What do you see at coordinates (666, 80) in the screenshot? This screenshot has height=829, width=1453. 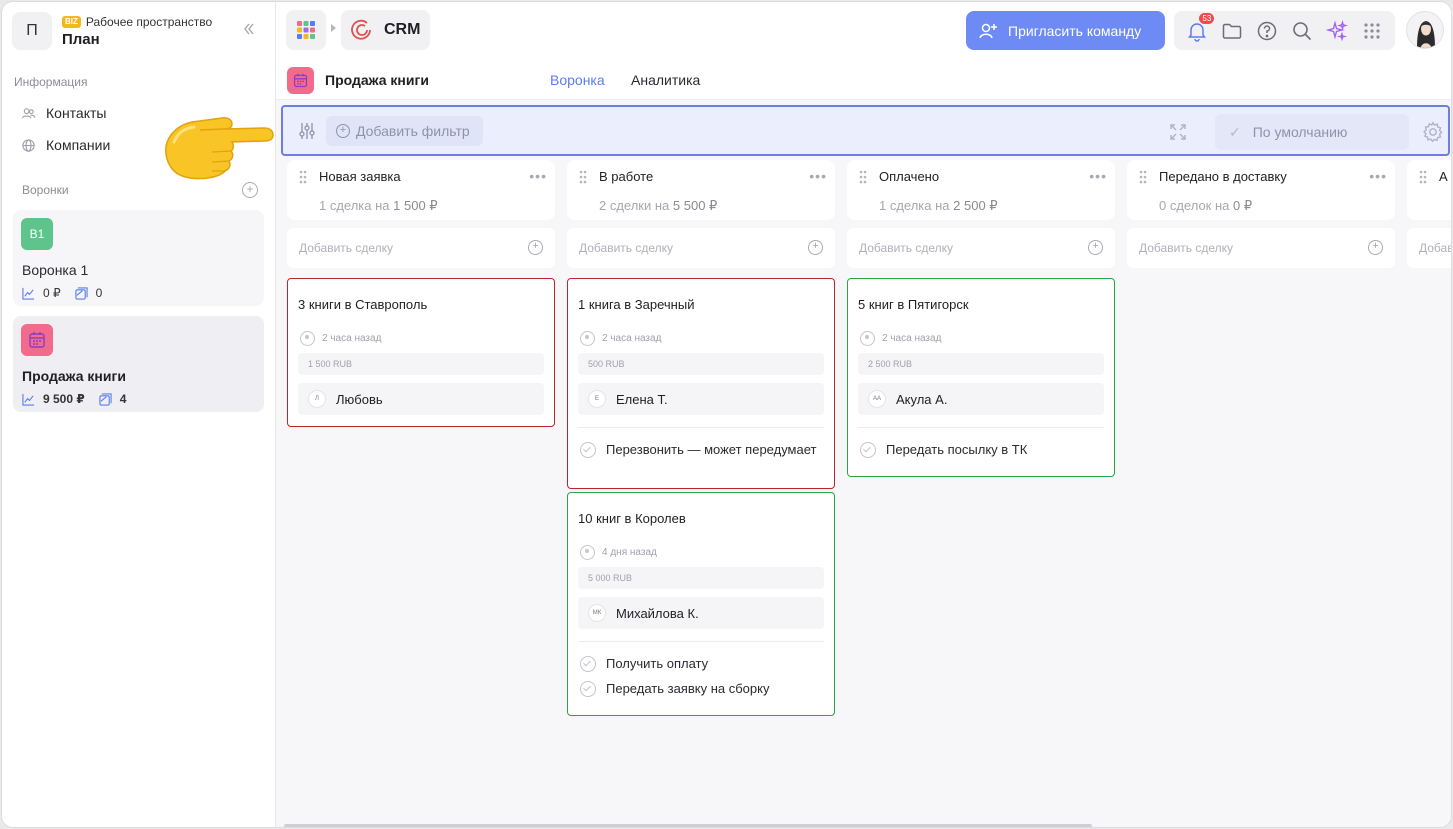 I see `tab-analytics: Аналитика` at bounding box center [666, 80].